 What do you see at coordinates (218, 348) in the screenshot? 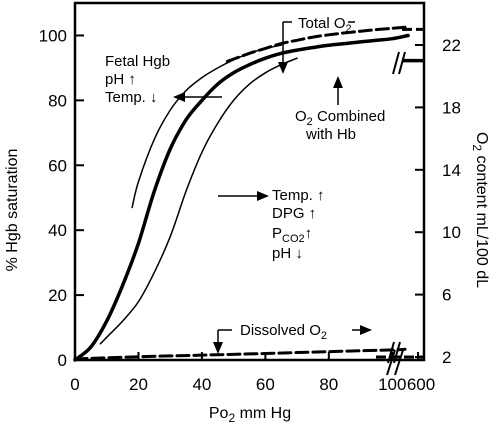
I see `annotation-dissolved-arrowhead` at bounding box center [218, 348].